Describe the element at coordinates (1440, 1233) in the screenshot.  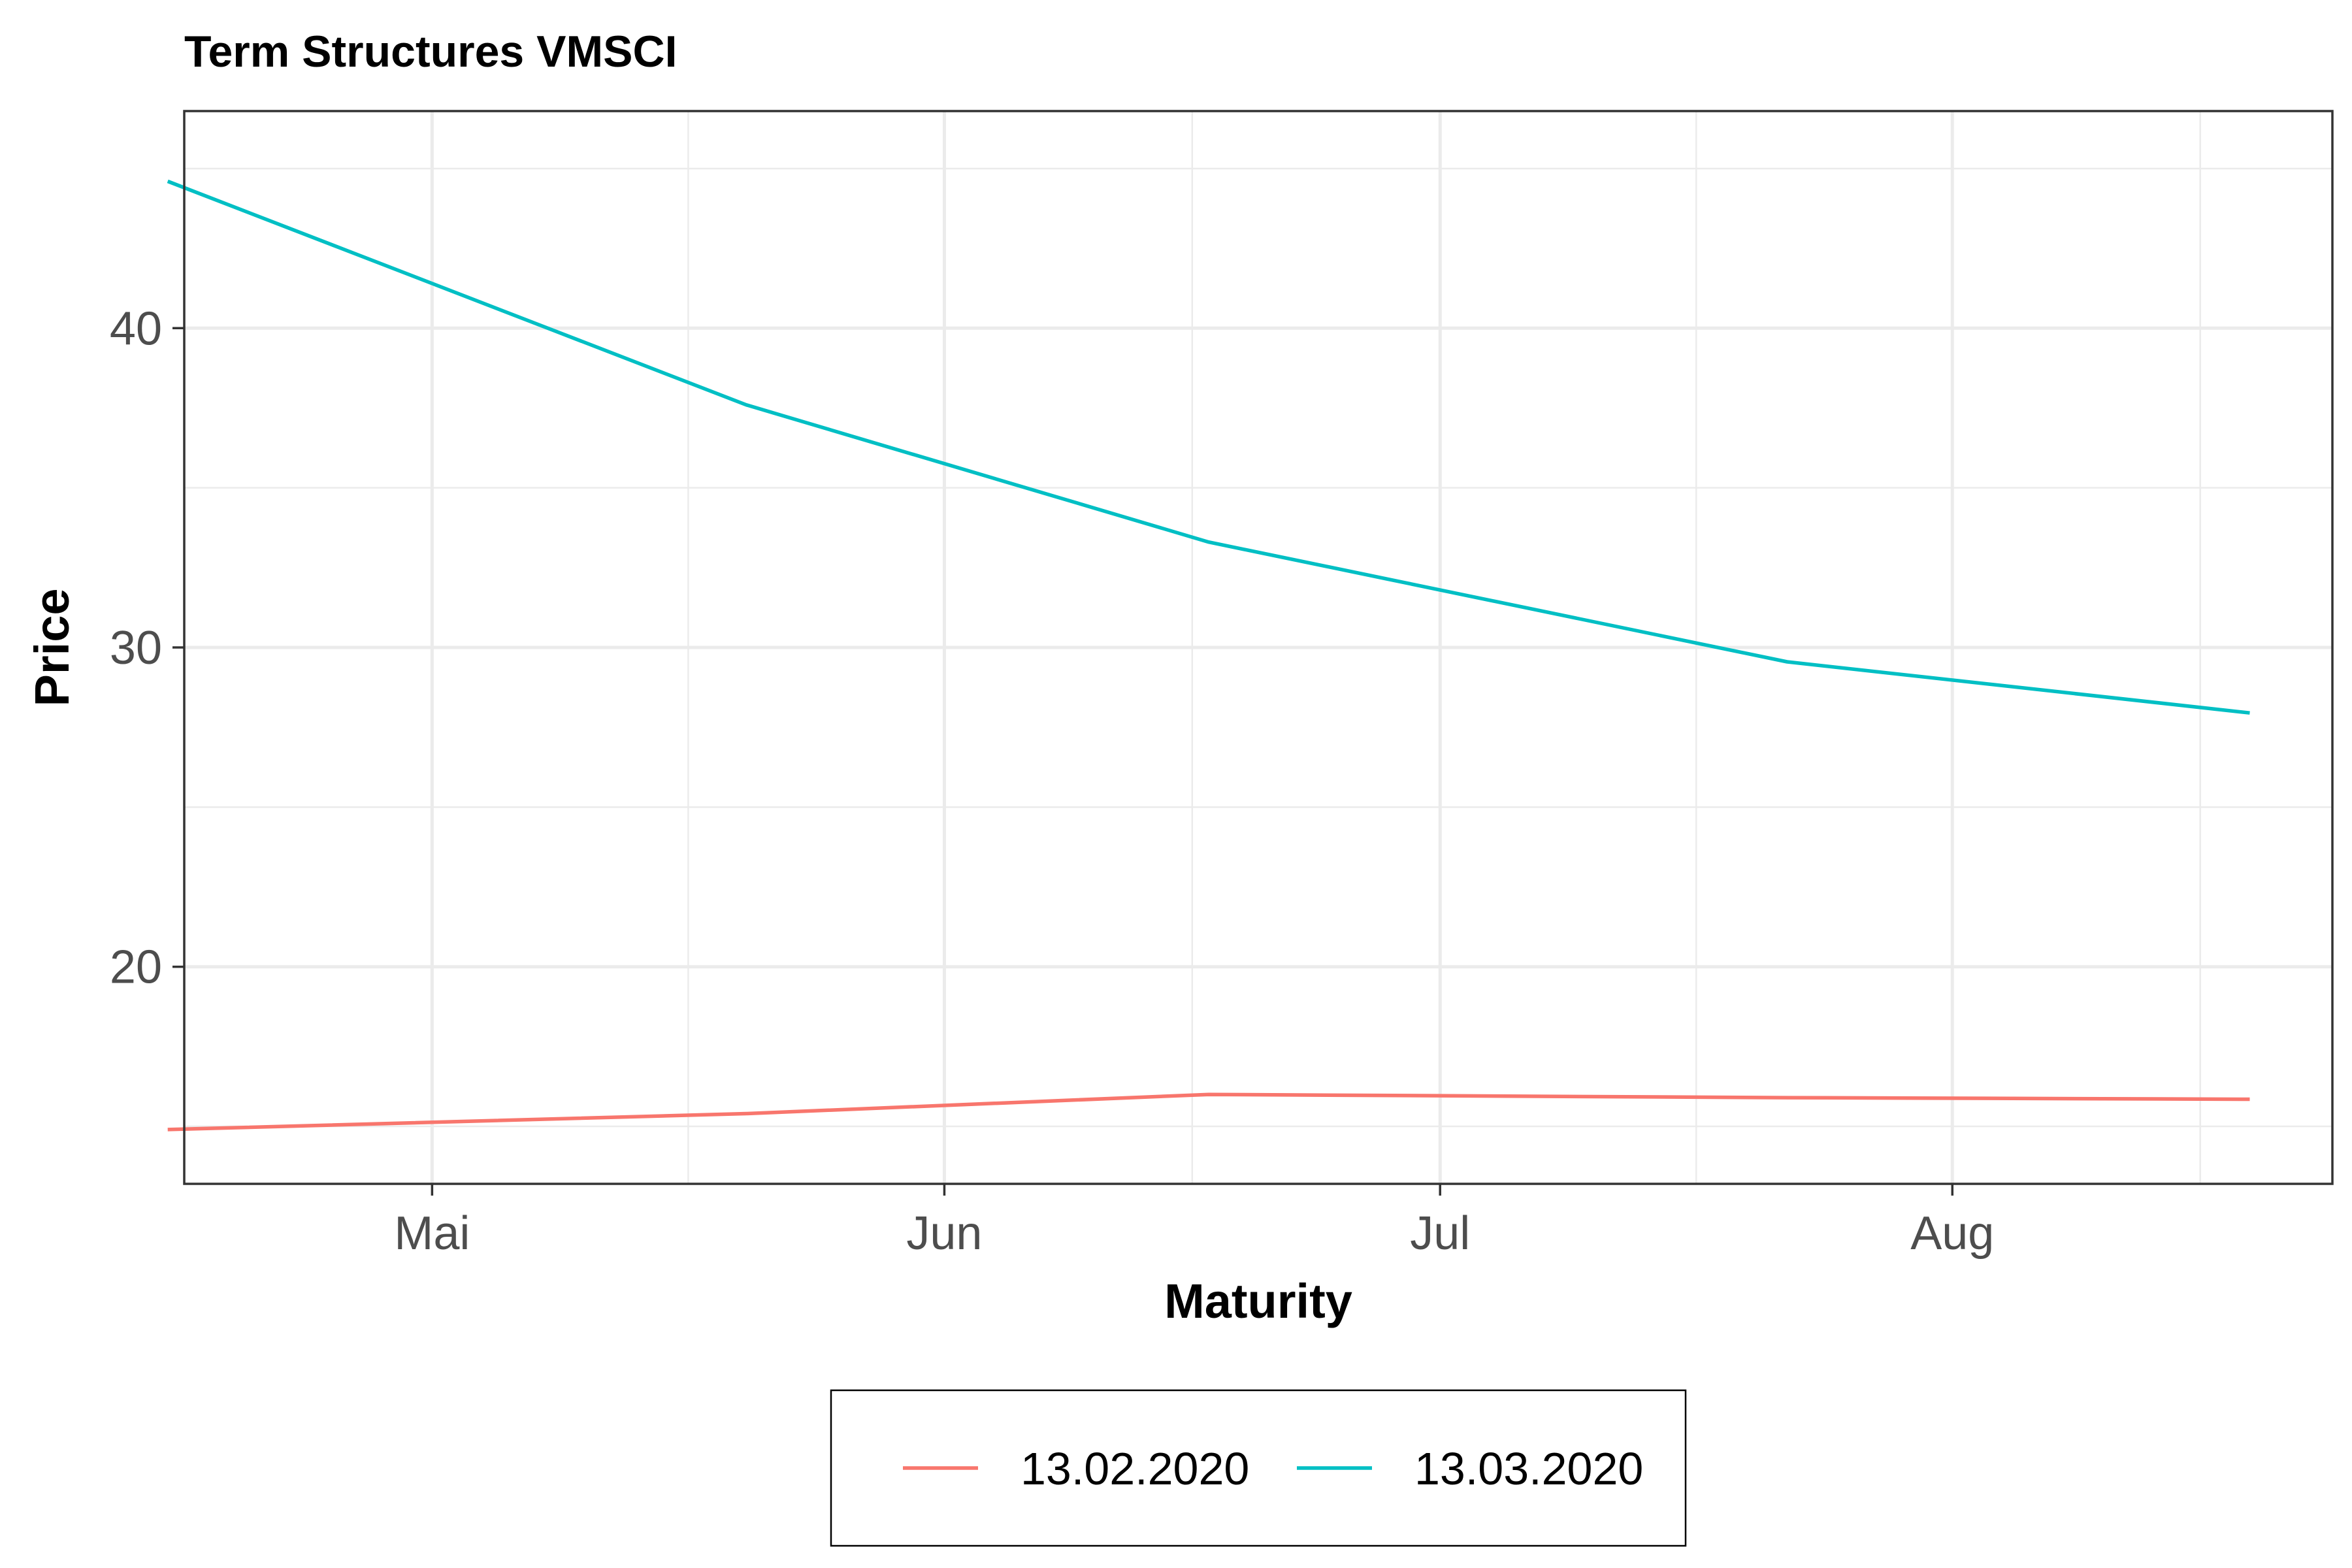
I see `x-tick-label: Jul` at that location.